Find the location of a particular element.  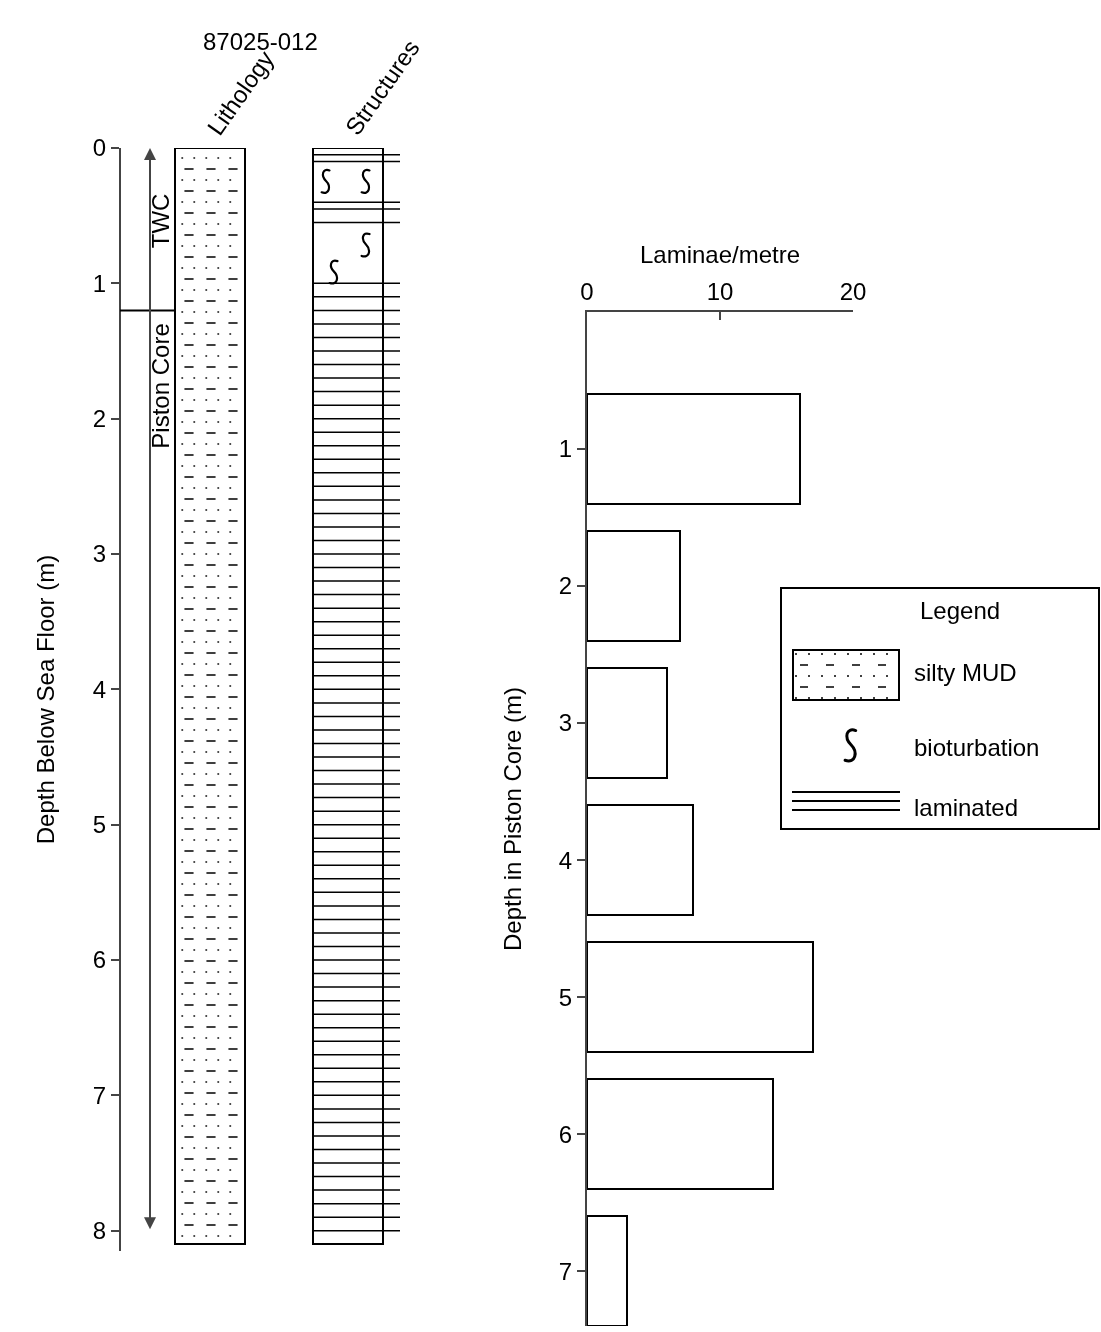

y-axis-title: Depth Below Sea Floor (m) is located at coordinates (46, 699).